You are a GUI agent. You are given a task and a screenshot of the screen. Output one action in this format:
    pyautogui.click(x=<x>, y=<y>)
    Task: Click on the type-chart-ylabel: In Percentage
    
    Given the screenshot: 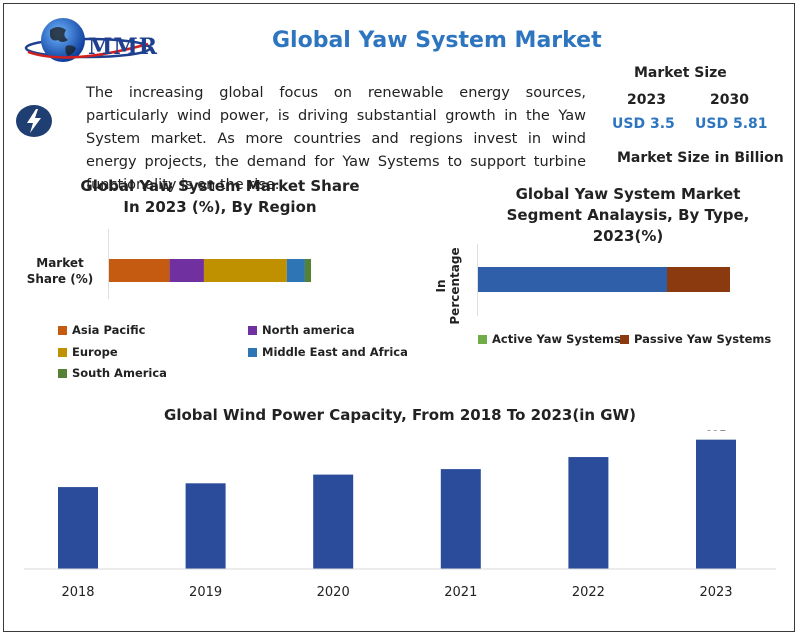 What is the action you would take?
    pyautogui.click(x=448, y=286)
    